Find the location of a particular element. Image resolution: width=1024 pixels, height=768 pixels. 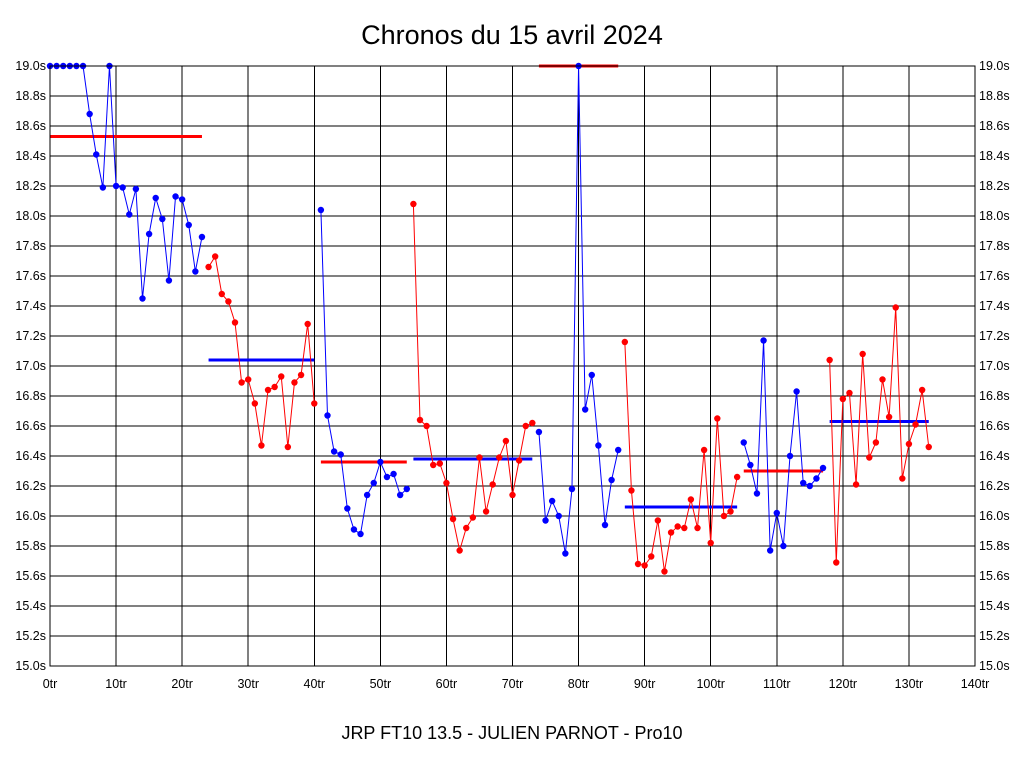

y-tick-label-left: 15.6s is located at coordinates (30, 576).